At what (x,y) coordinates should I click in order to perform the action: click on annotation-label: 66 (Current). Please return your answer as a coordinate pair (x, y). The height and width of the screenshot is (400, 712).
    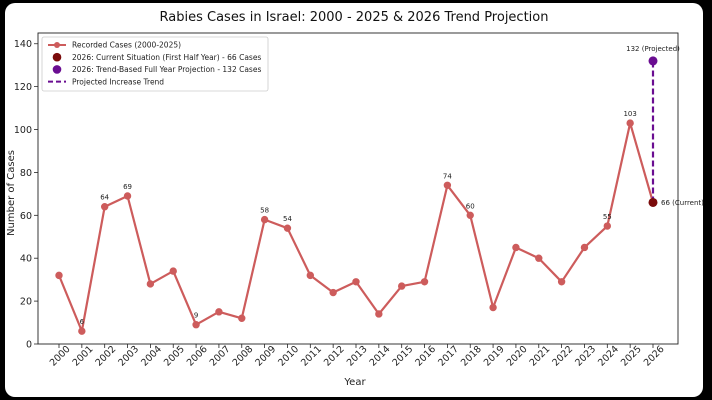
    Looking at the image, I should click on (682, 203).